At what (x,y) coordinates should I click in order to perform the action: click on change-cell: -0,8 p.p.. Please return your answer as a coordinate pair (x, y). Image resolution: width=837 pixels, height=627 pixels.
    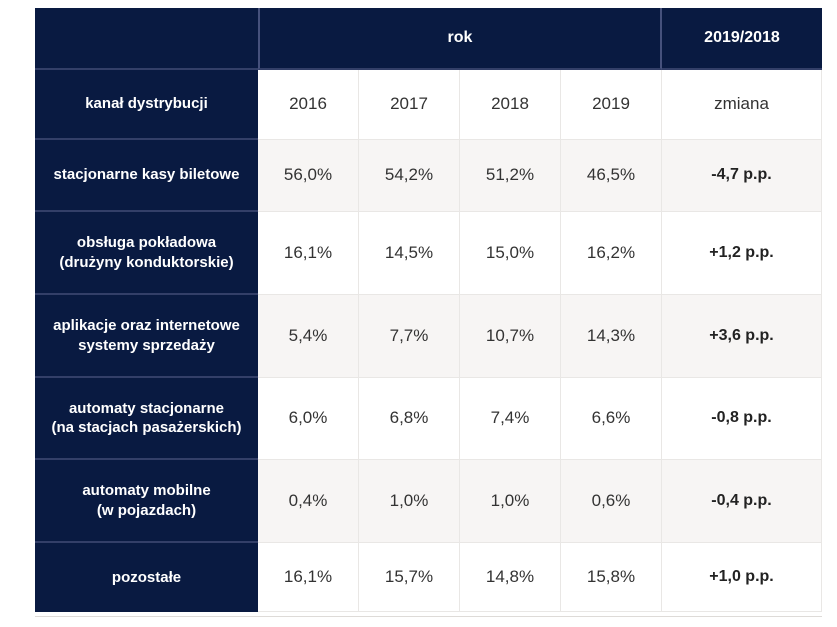
    Looking at the image, I should click on (742, 419).